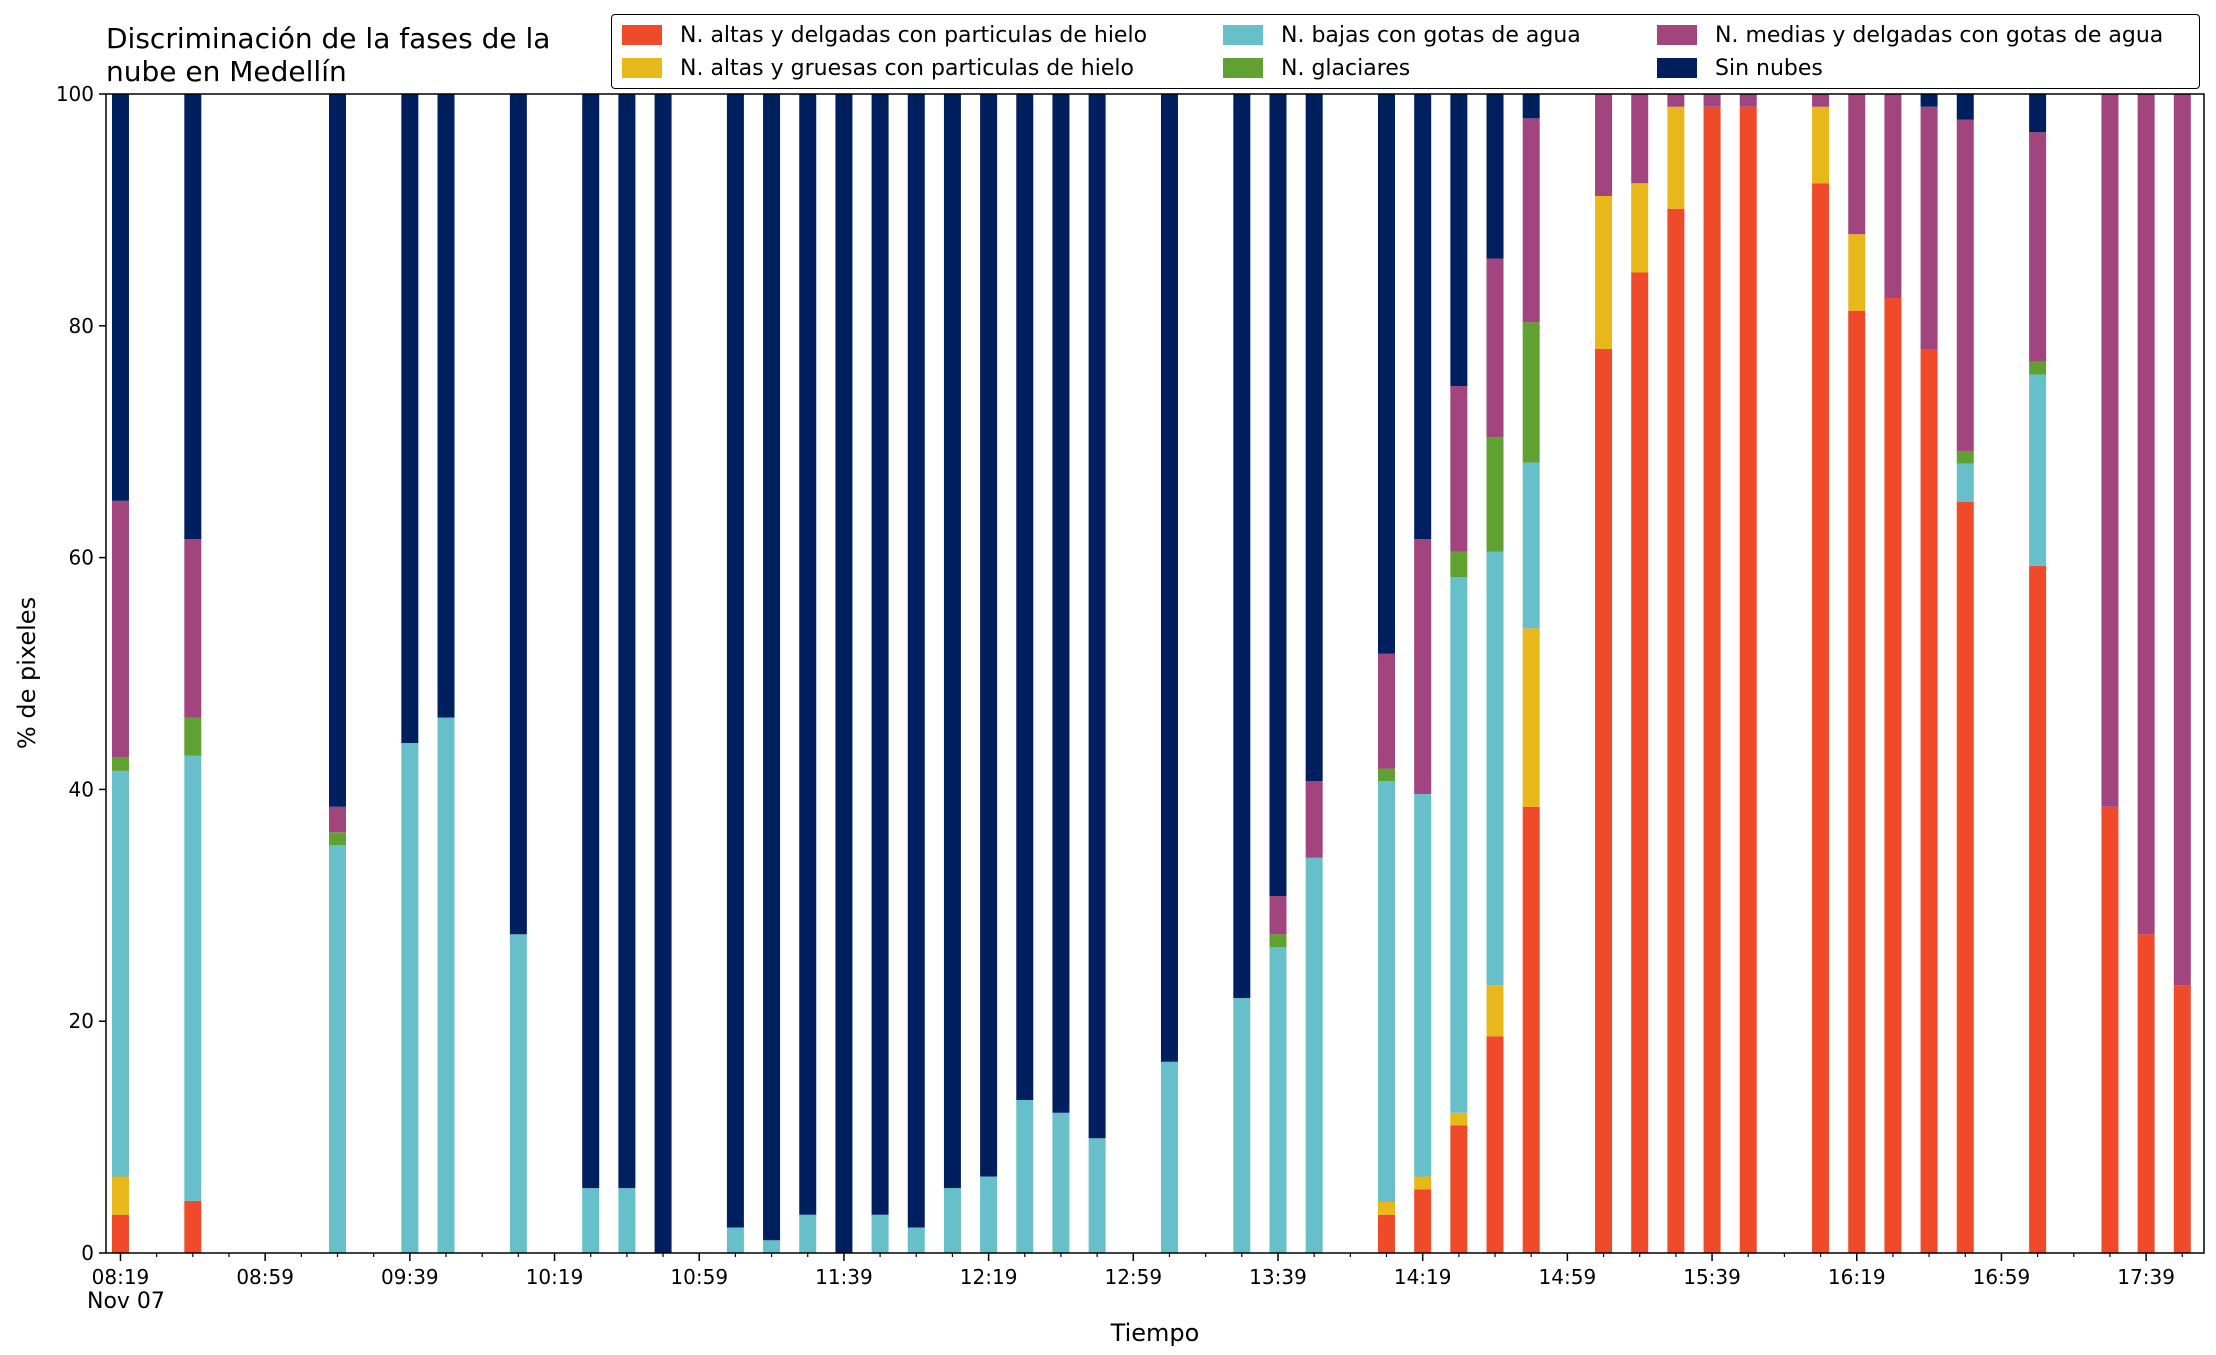 The image size is (2216, 1355). I want to click on x-tick-label: 13:39, so click(1278, 1277).